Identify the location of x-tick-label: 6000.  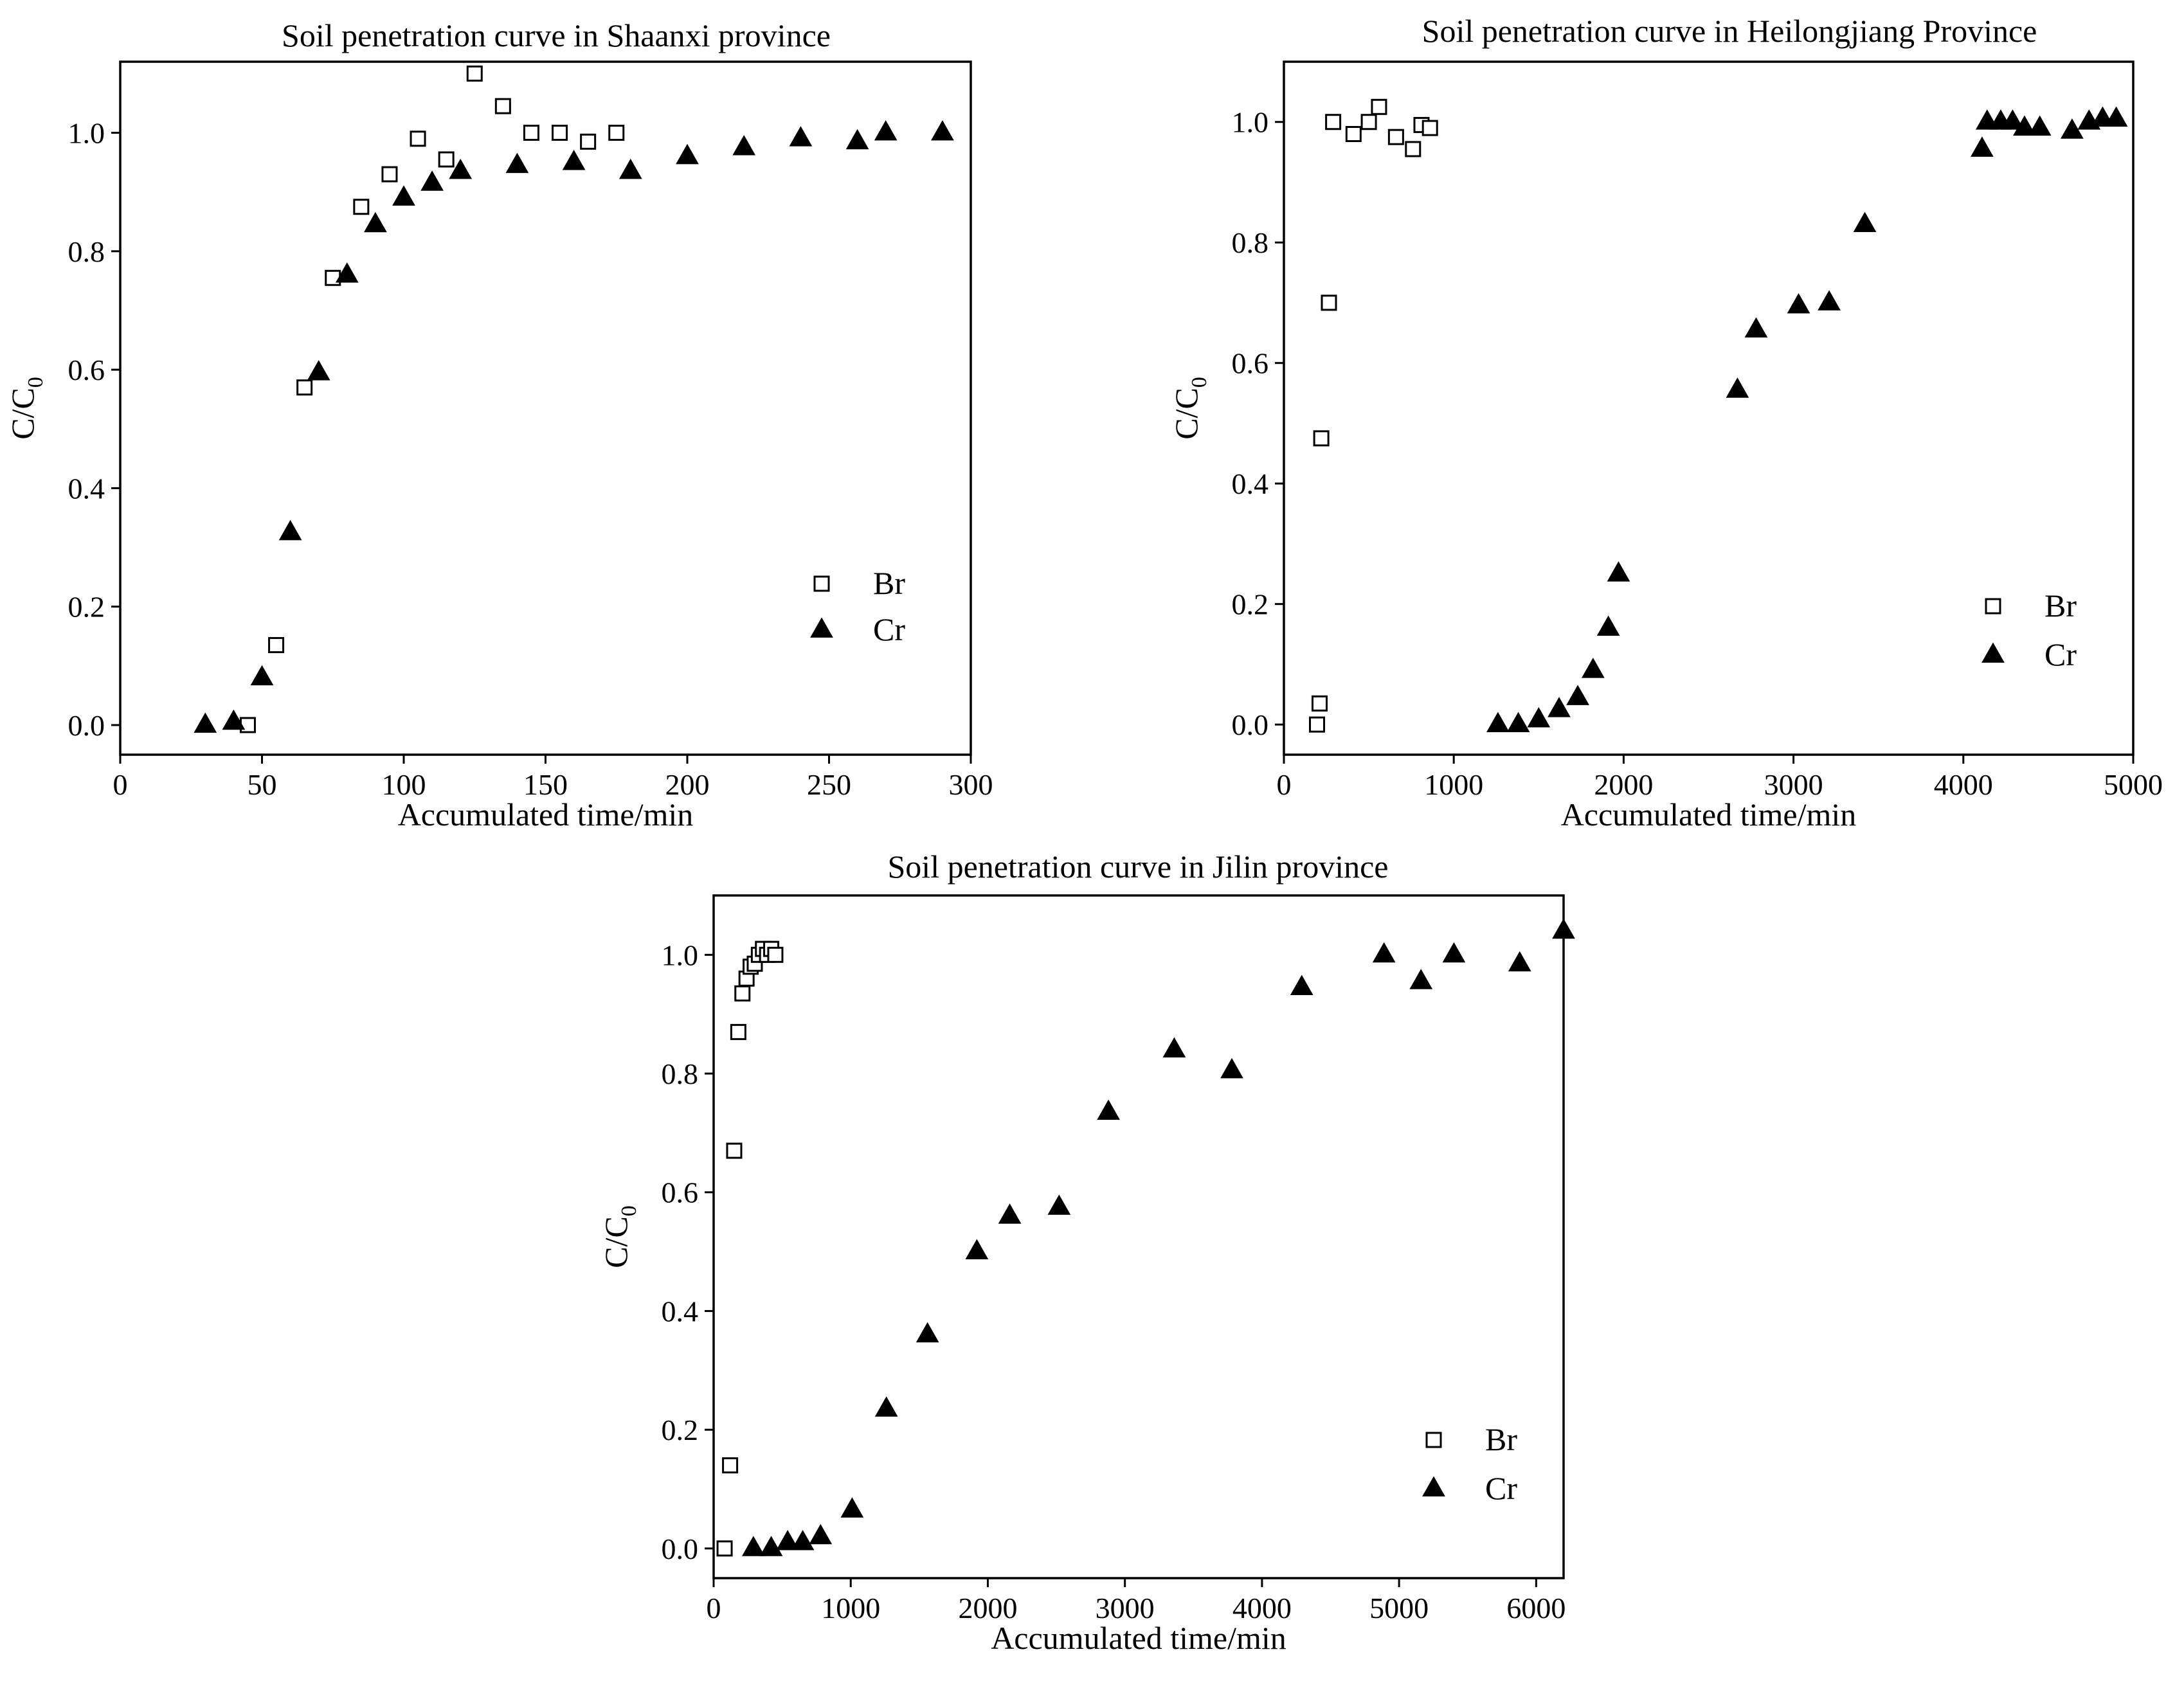
(1536, 1608).